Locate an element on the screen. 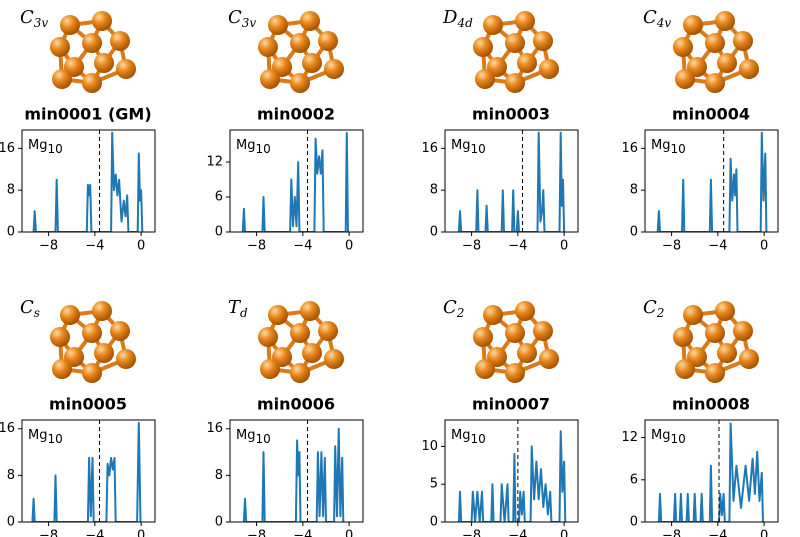  point-group: Cs is located at coordinates (30, 308).